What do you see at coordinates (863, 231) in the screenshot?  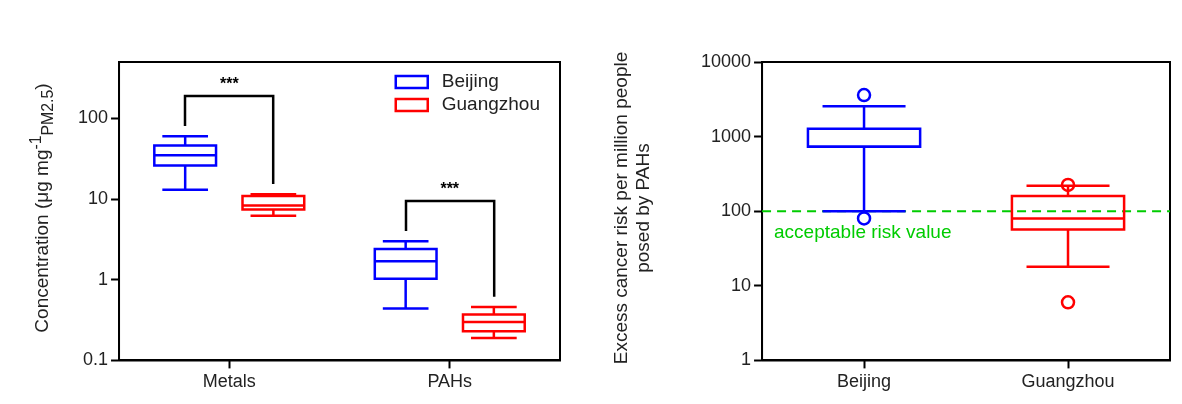 I see `ref-line-label: acceptable risk value` at bounding box center [863, 231].